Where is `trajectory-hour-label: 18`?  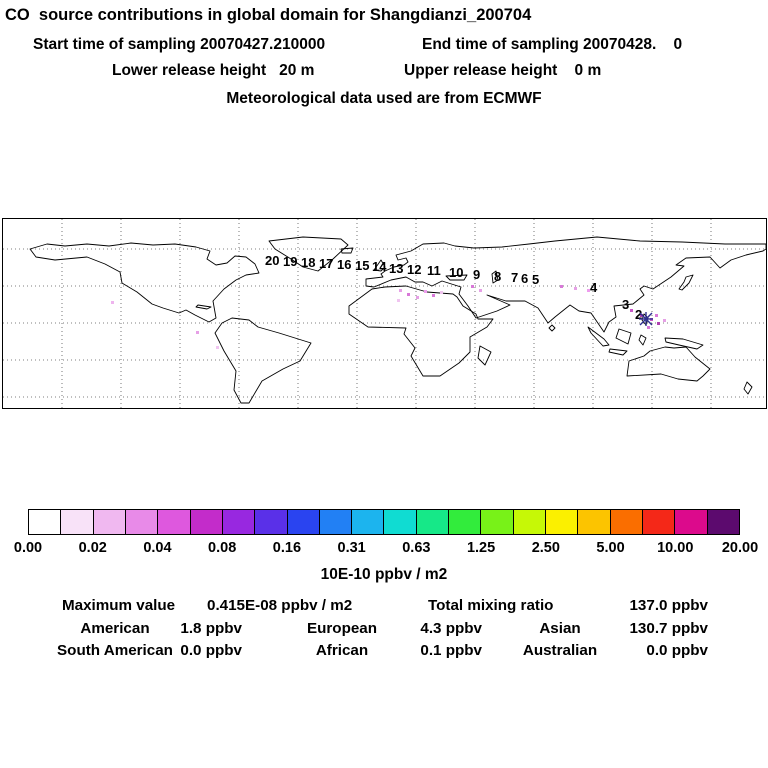
trajectory-hour-label: 18 is located at coordinates (308, 262).